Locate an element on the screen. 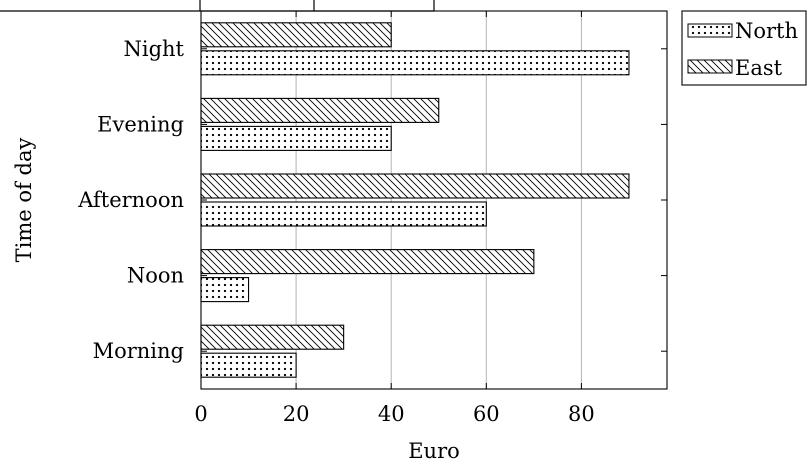  y-axis-title: Time of day is located at coordinates (24, 200).